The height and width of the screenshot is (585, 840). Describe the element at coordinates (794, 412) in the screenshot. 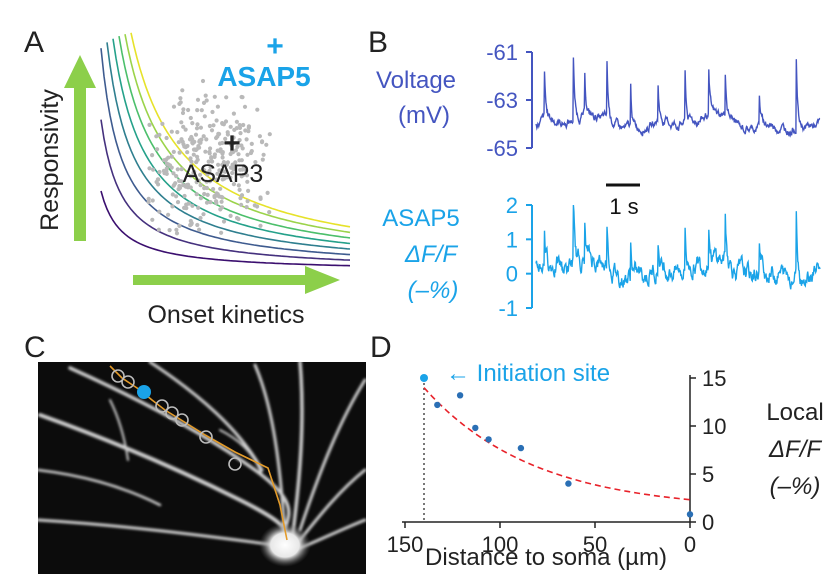

I see `d-y-label-local: Local` at that location.